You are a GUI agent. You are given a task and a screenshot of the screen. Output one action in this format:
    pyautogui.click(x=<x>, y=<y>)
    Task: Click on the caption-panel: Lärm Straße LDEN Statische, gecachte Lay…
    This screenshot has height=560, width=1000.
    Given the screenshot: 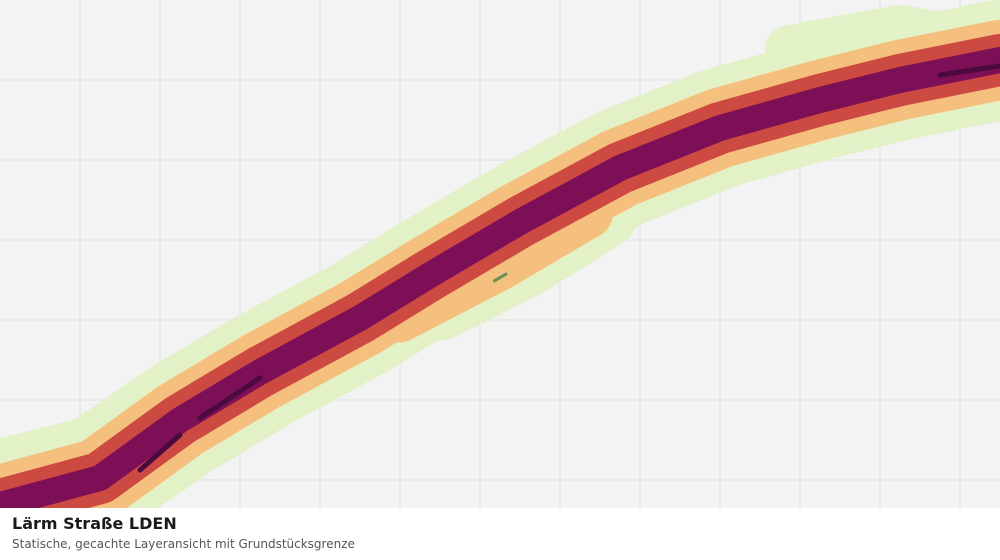 What is the action you would take?
    pyautogui.click(x=500, y=534)
    